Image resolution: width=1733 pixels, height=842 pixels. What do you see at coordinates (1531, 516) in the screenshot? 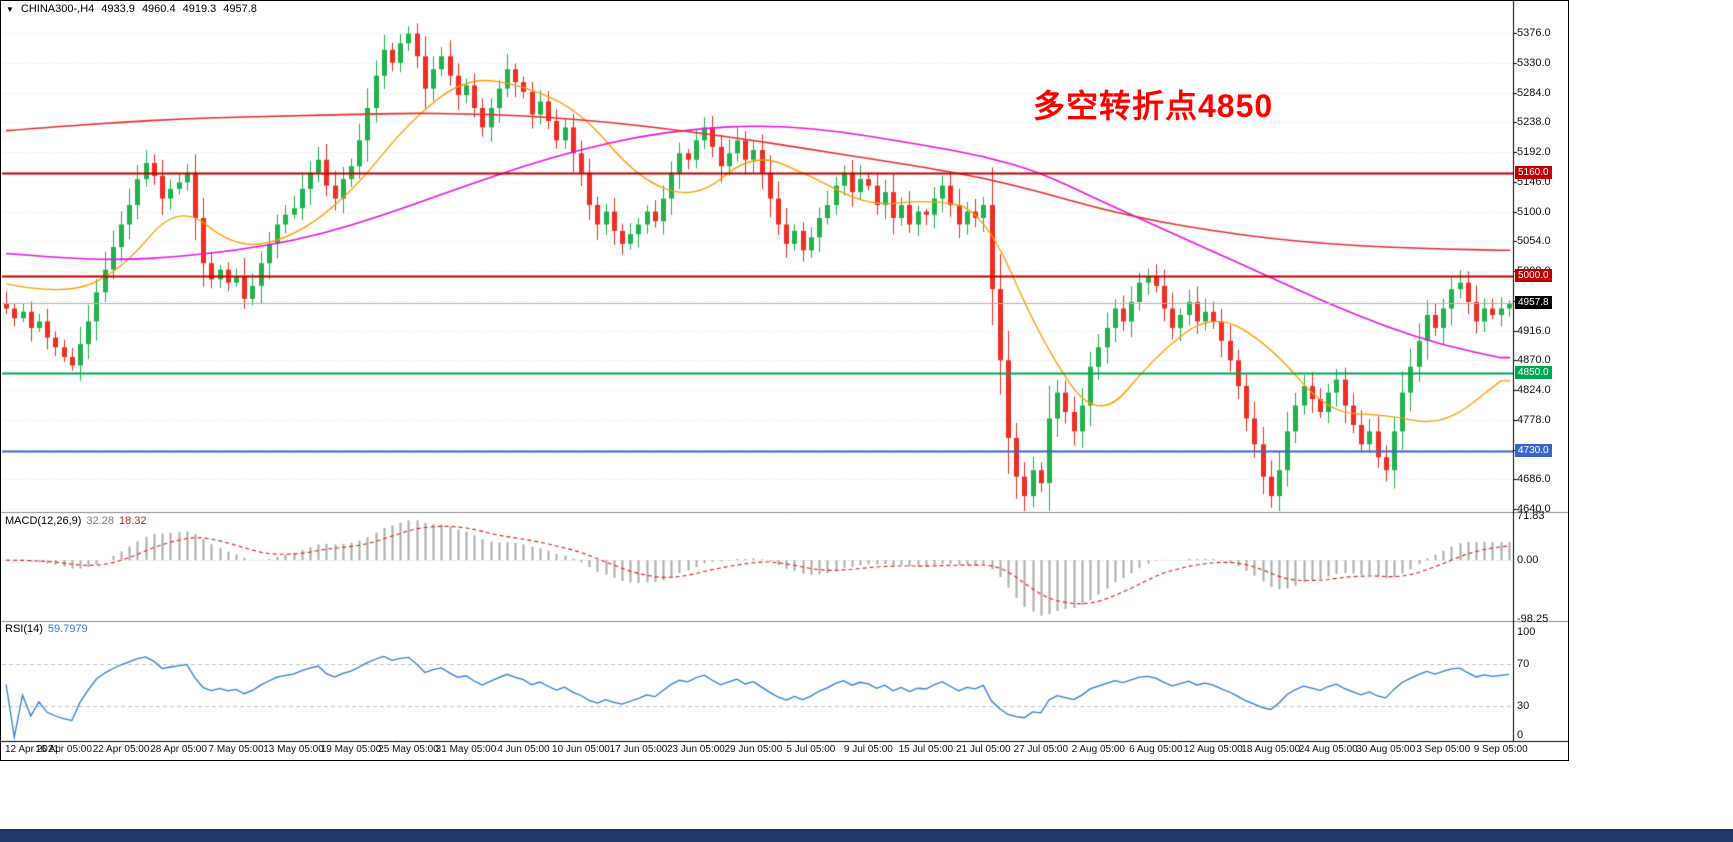
I see `macd-axis-label: 71.83` at bounding box center [1531, 516].